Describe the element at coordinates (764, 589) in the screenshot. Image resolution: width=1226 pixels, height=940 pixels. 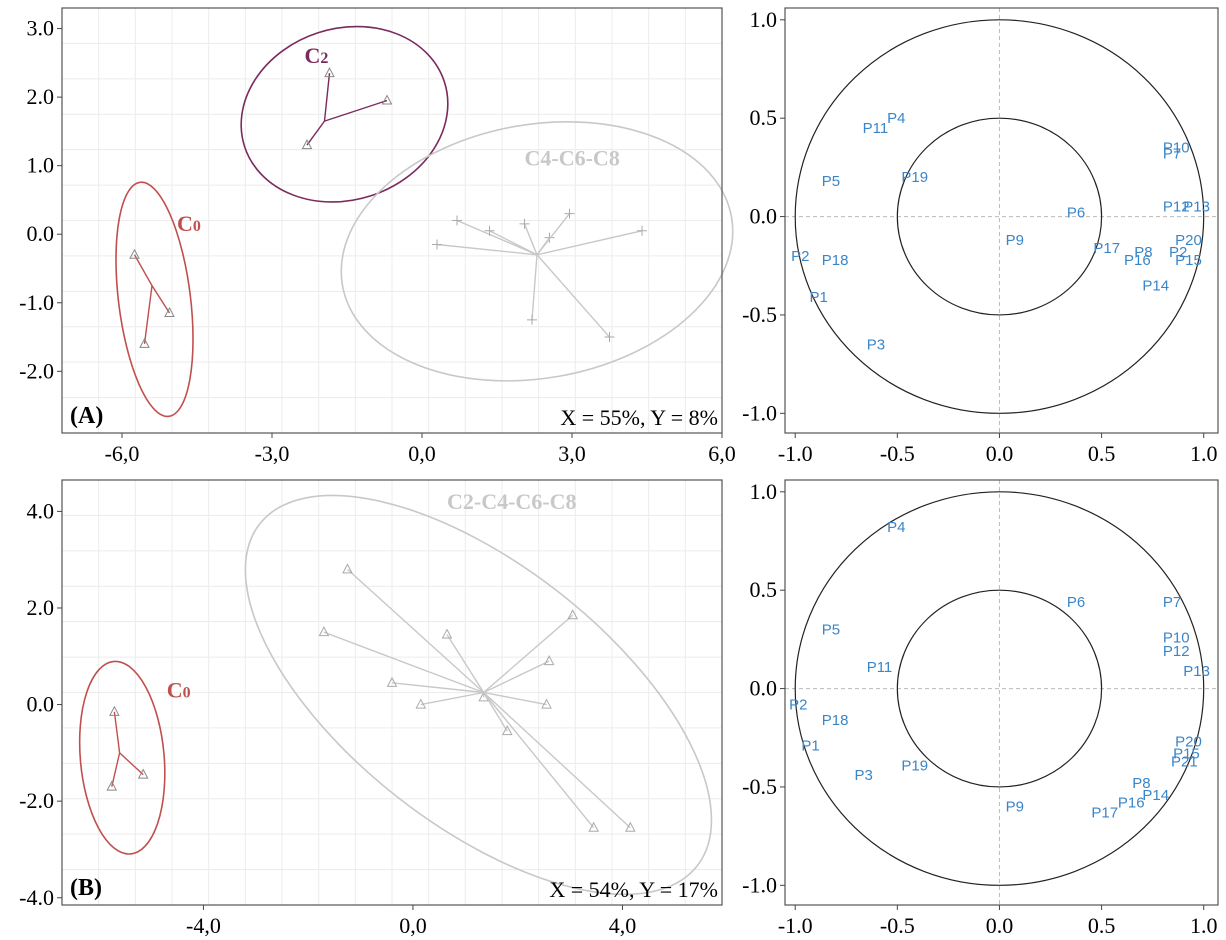
I see `y-tick-label: 0.5` at that location.